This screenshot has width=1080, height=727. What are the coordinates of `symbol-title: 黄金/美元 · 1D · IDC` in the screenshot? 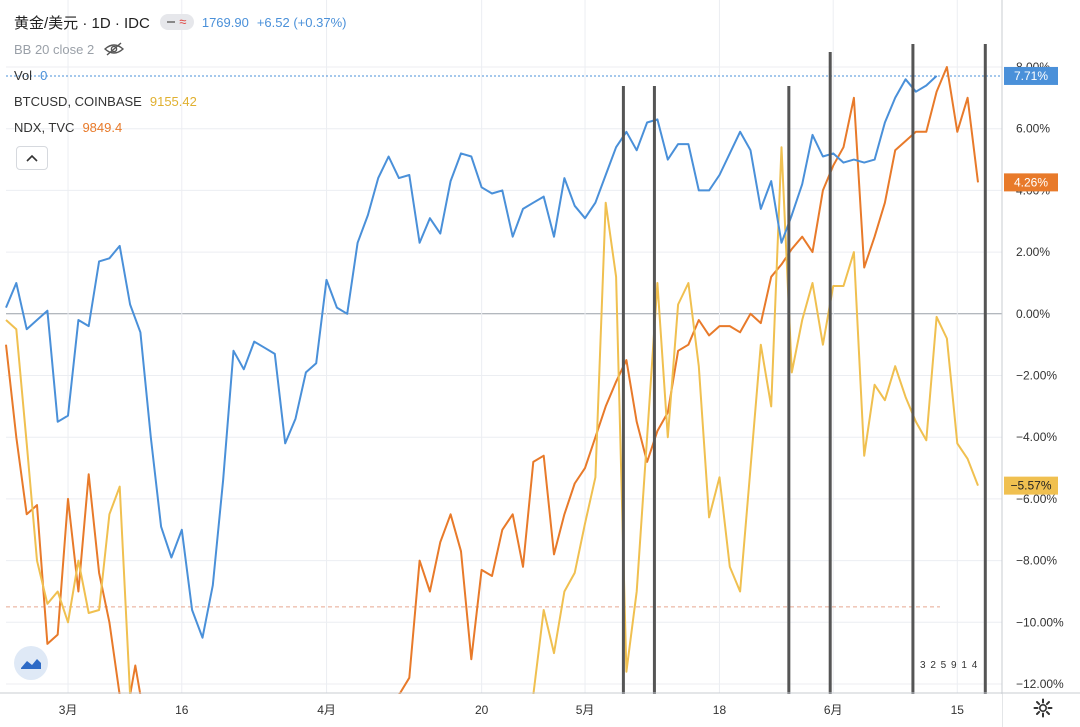 It's located at (82, 23).